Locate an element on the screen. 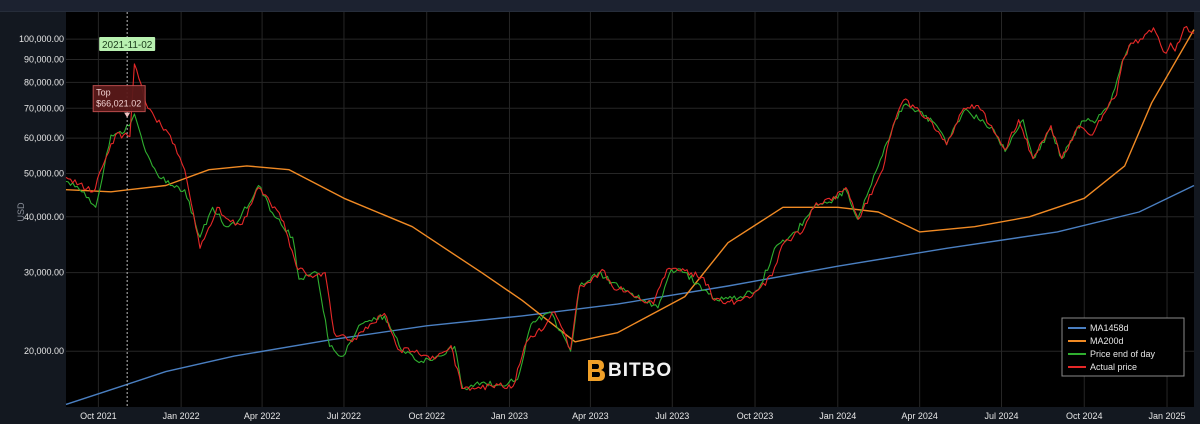  bitbo-logo-icon is located at coordinates (596, 370).